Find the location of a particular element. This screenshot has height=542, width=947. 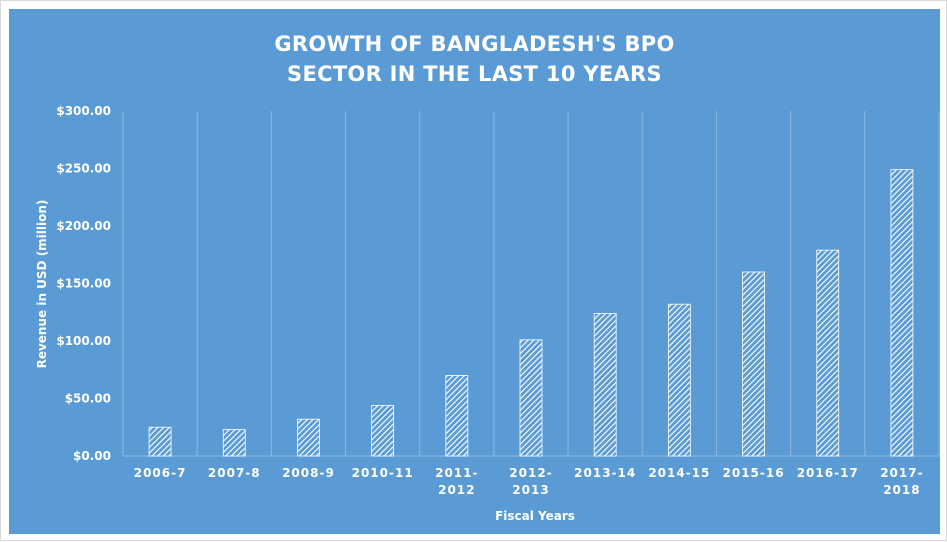

y-tick-label: $150.00 is located at coordinates (83, 284).